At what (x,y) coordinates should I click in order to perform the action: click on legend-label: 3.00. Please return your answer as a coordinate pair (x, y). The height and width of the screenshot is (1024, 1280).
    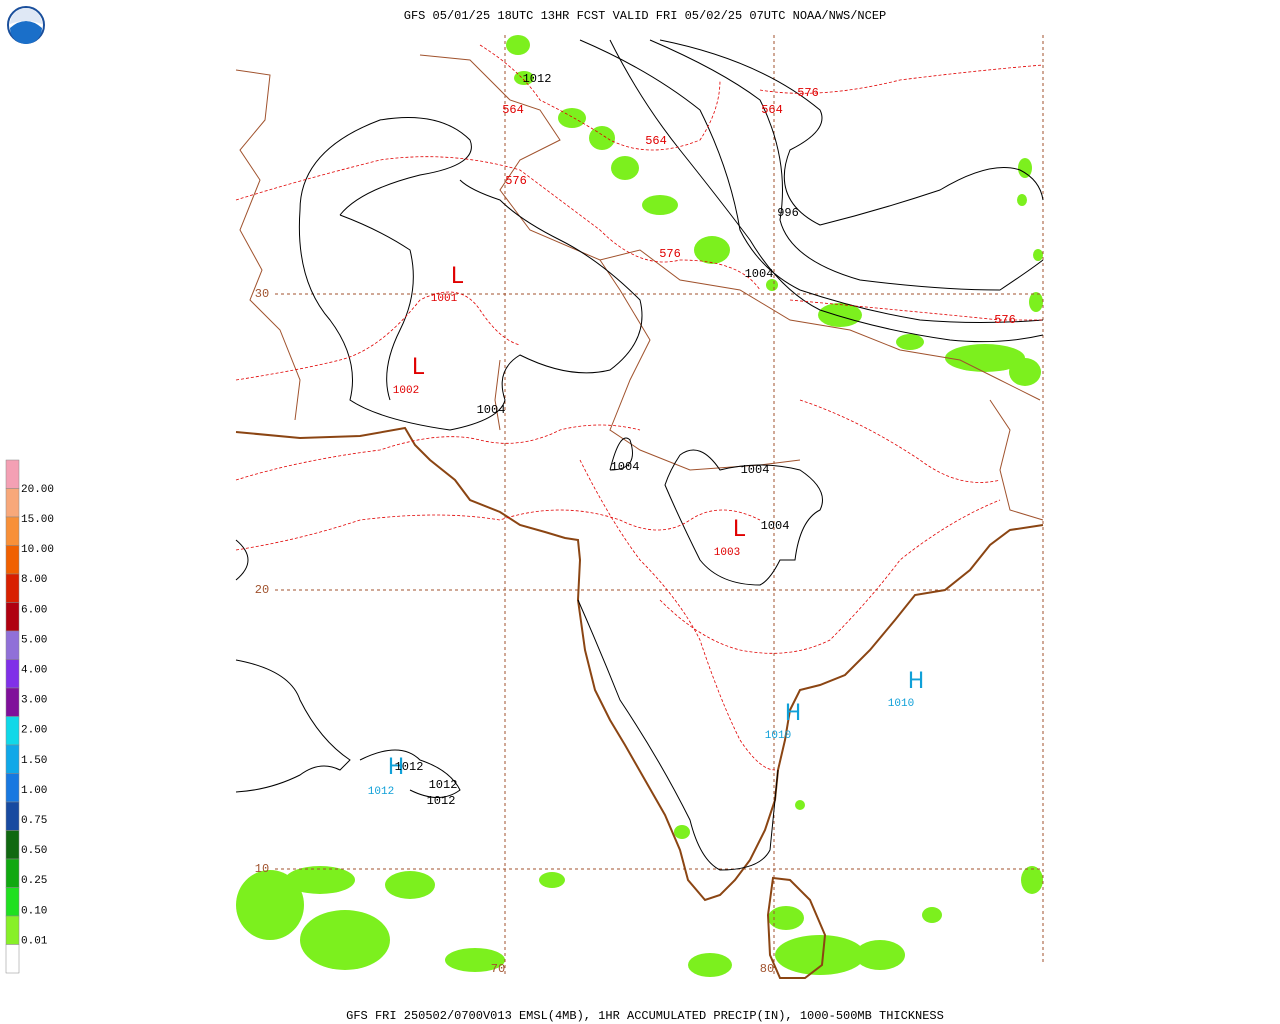
    Looking at the image, I should click on (34, 701).